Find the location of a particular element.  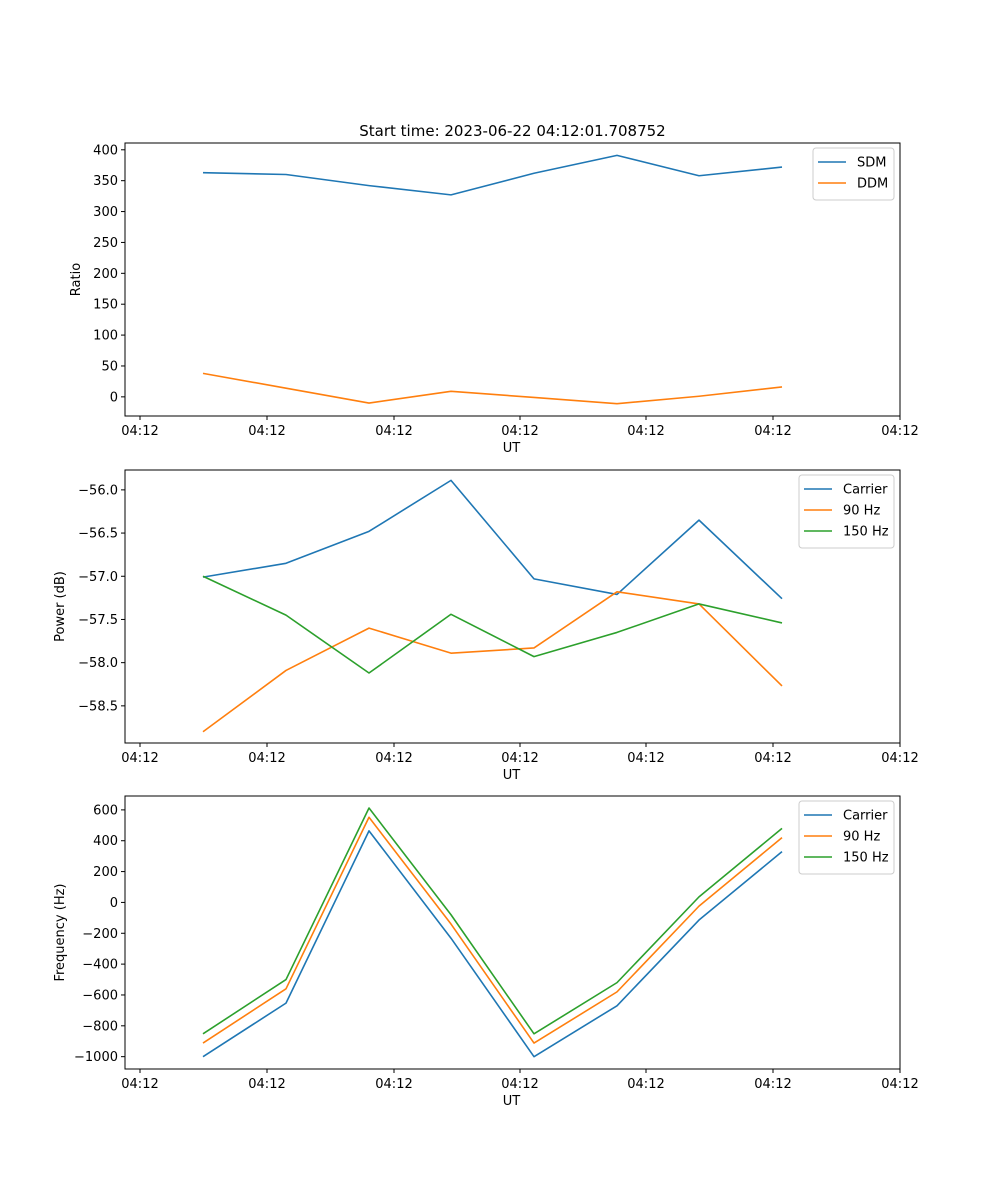

y-axis-label: Frequency (Hz) is located at coordinates (60, 932).